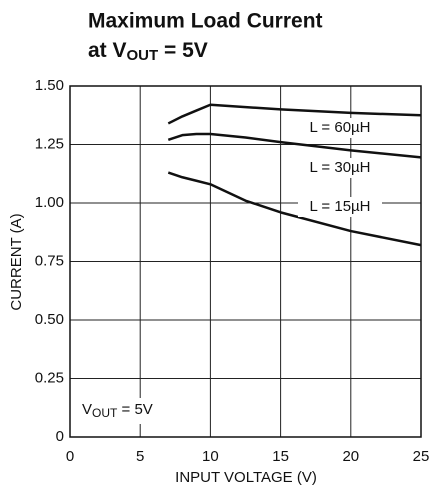 This screenshot has height=490, width=439. Describe the element at coordinates (105, 413) in the screenshot. I see `annotation-subscript: OUT` at that location.